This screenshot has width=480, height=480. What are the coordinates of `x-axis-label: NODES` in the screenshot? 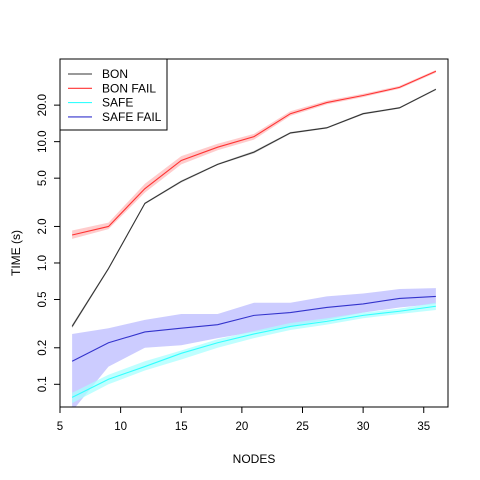 It's located at (254, 459).